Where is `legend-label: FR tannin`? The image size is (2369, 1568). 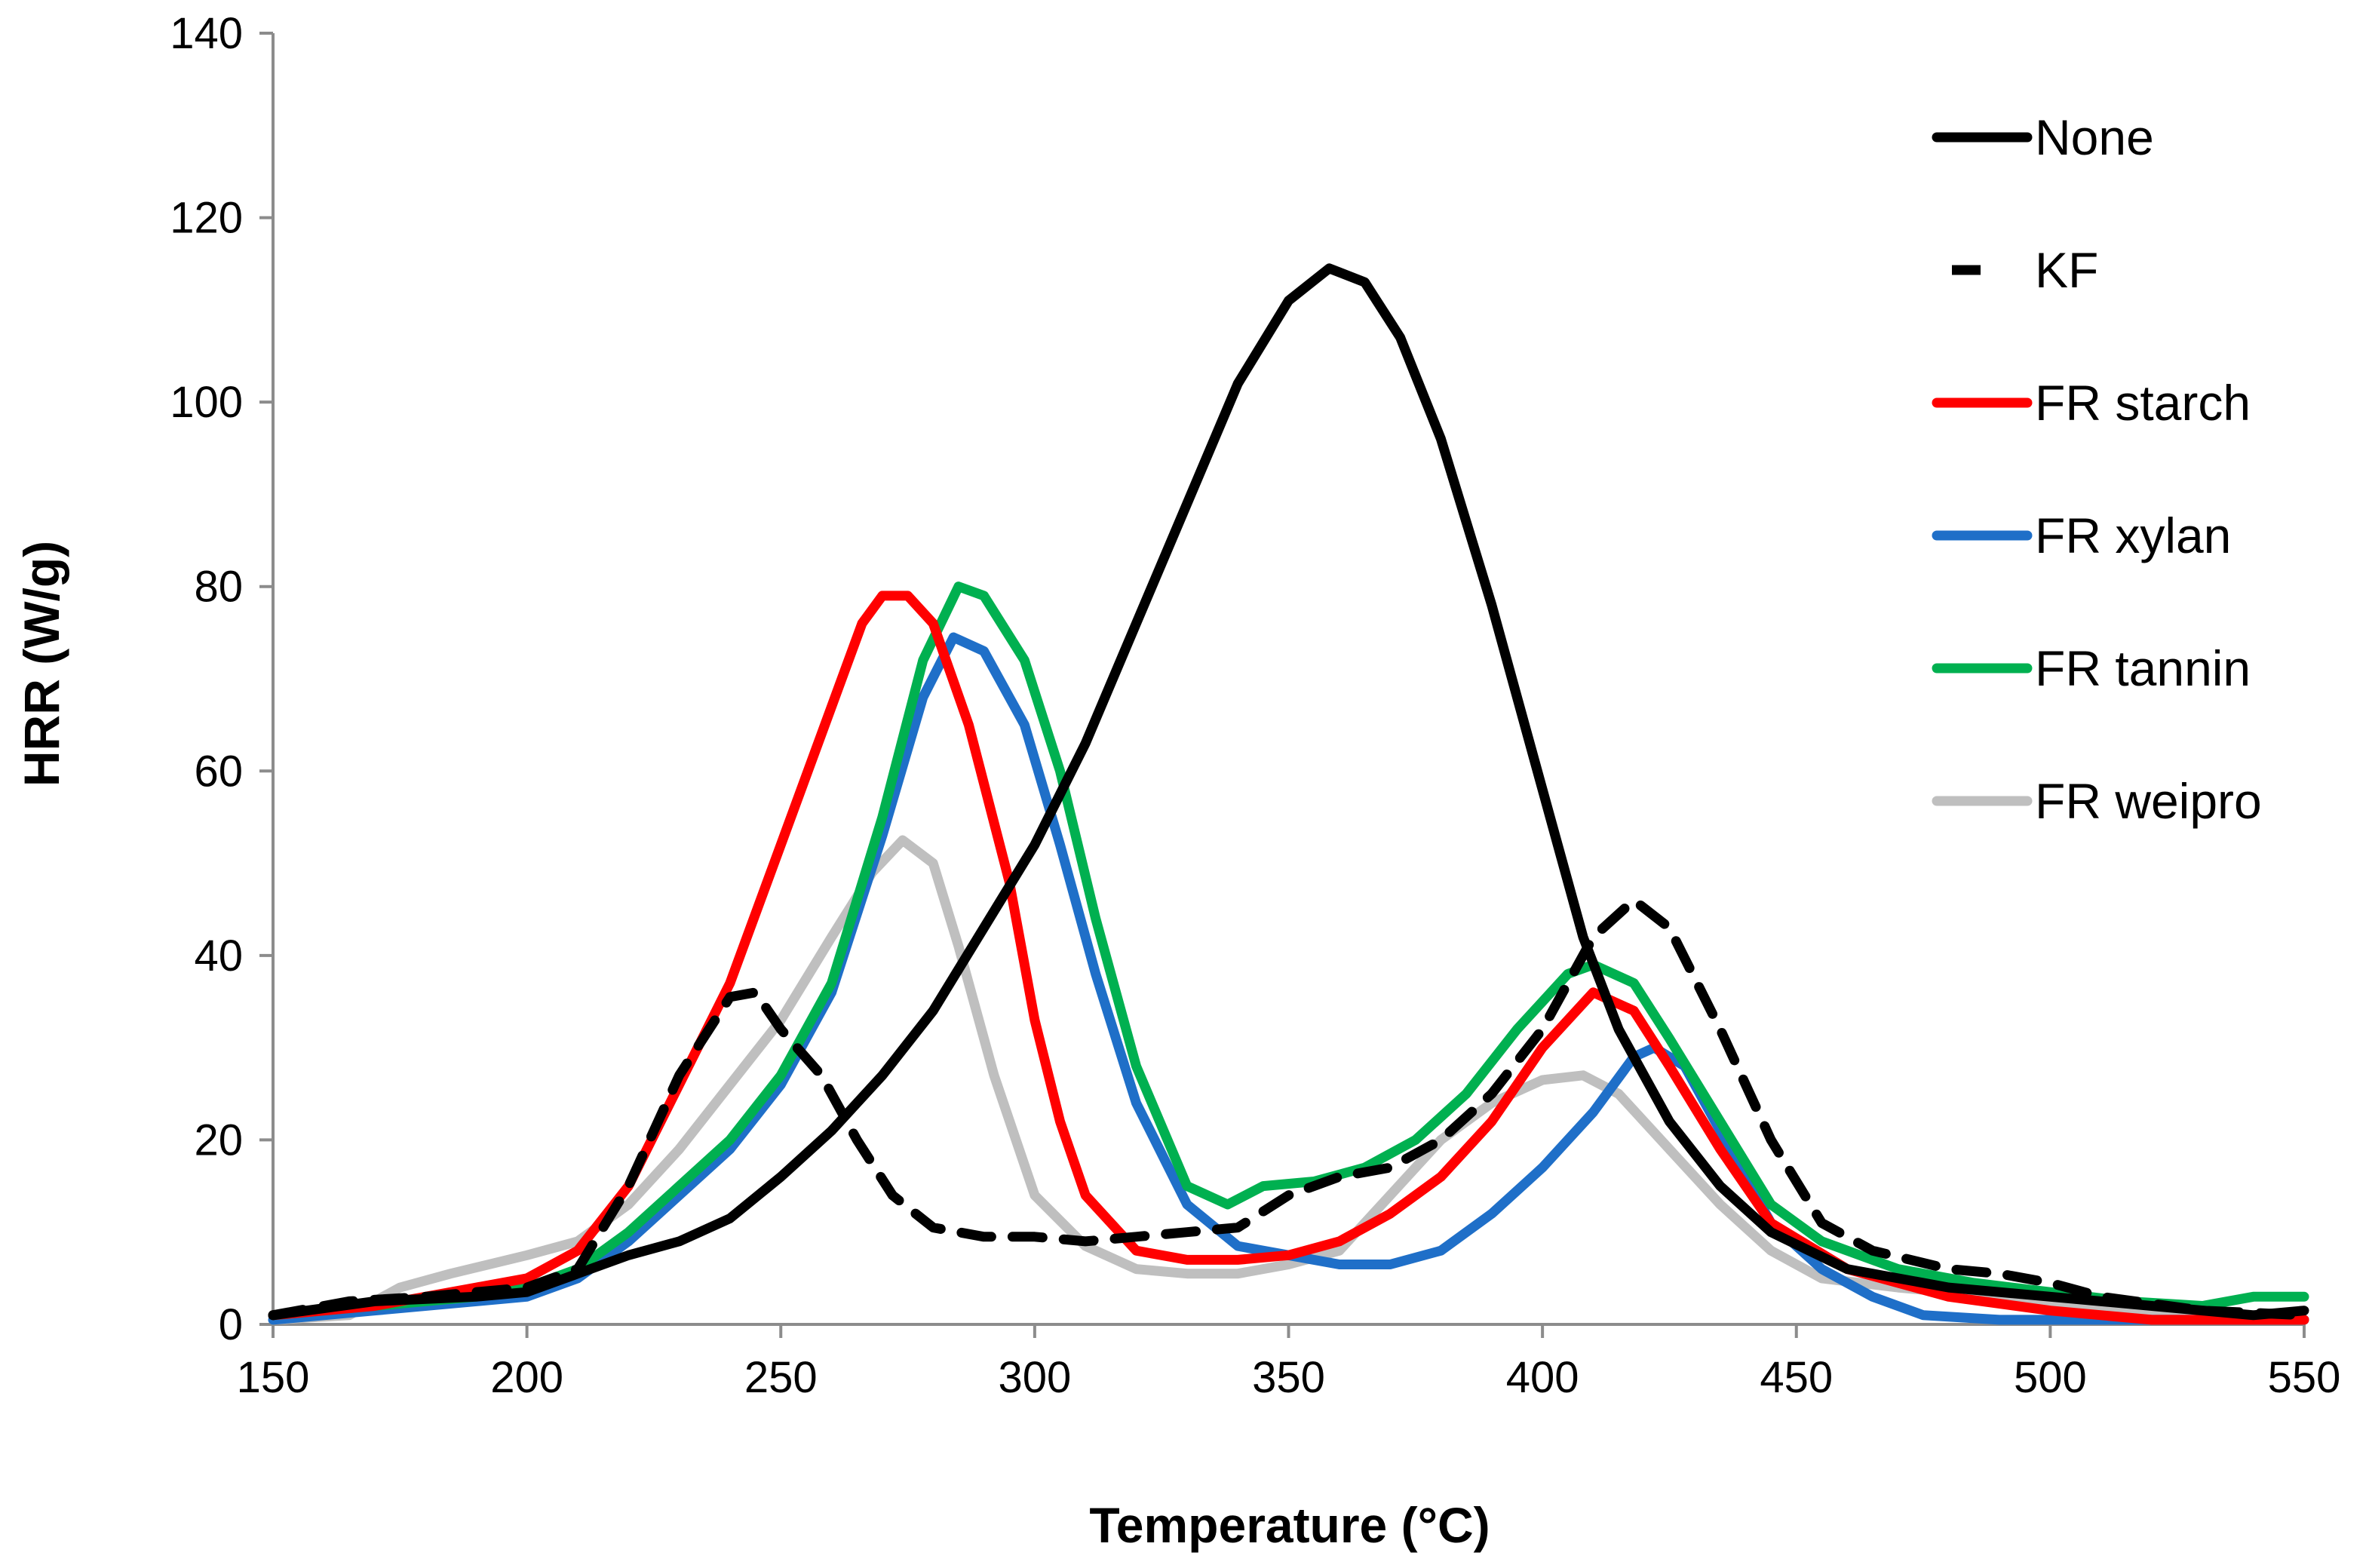 legend-label: FR tannin is located at coordinates (2143, 668).